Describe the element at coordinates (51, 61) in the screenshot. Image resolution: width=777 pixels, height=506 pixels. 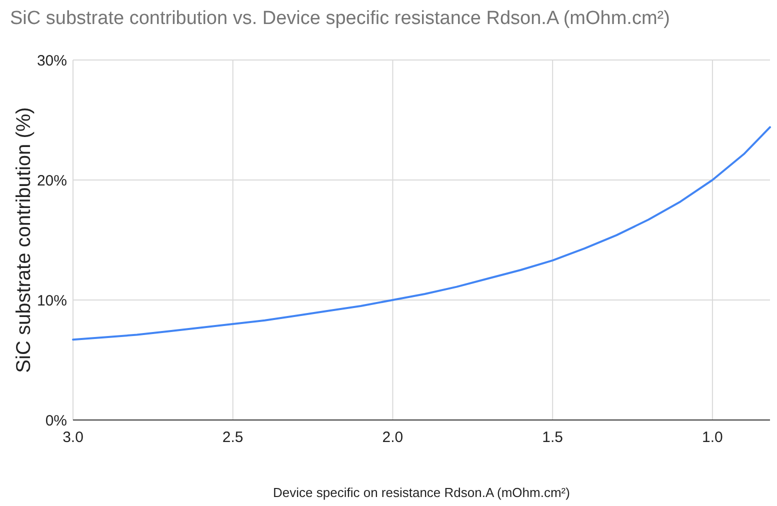
I see `y-tick-label: 30%` at that location.